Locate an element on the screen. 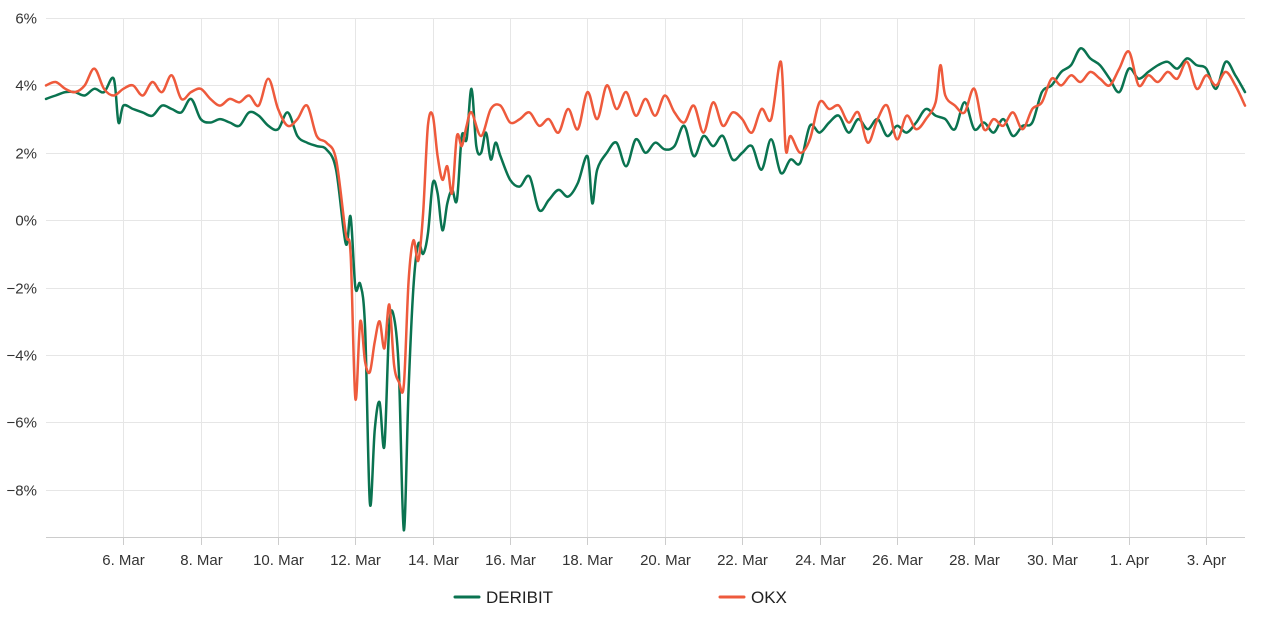  y-tick-label: −2% is located at coordinates (22, 289).